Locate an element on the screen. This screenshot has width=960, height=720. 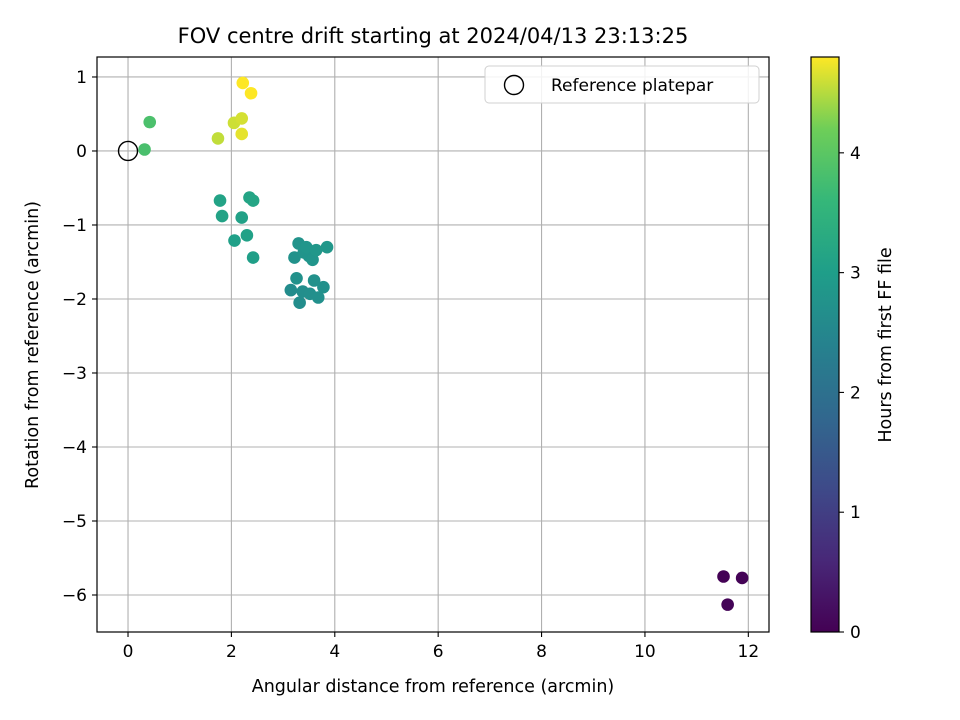
y-tick-label: −1 is located at coordinates (74, 226).